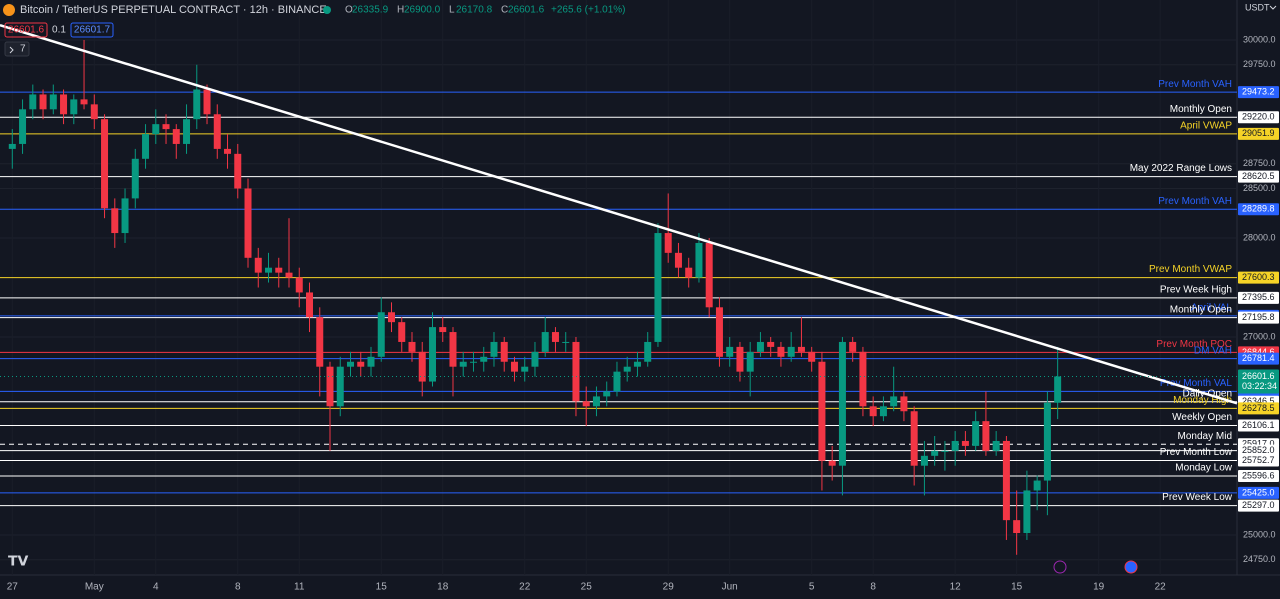 This screenshot has width=1280, height=599. I want to click on x-tick-label: 12, so click(956, 587).